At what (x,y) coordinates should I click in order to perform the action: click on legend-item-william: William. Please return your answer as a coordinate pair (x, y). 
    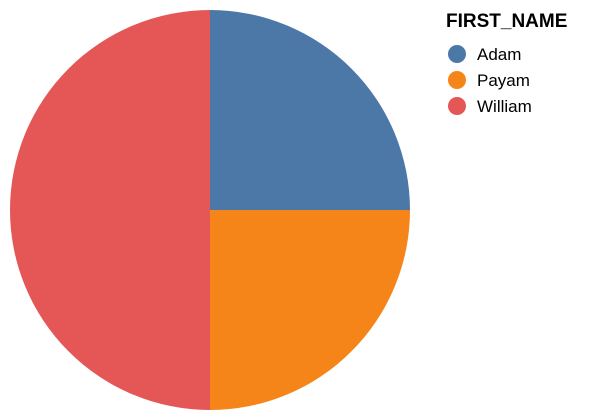
    Looking at the image, I should click on (490, 106).